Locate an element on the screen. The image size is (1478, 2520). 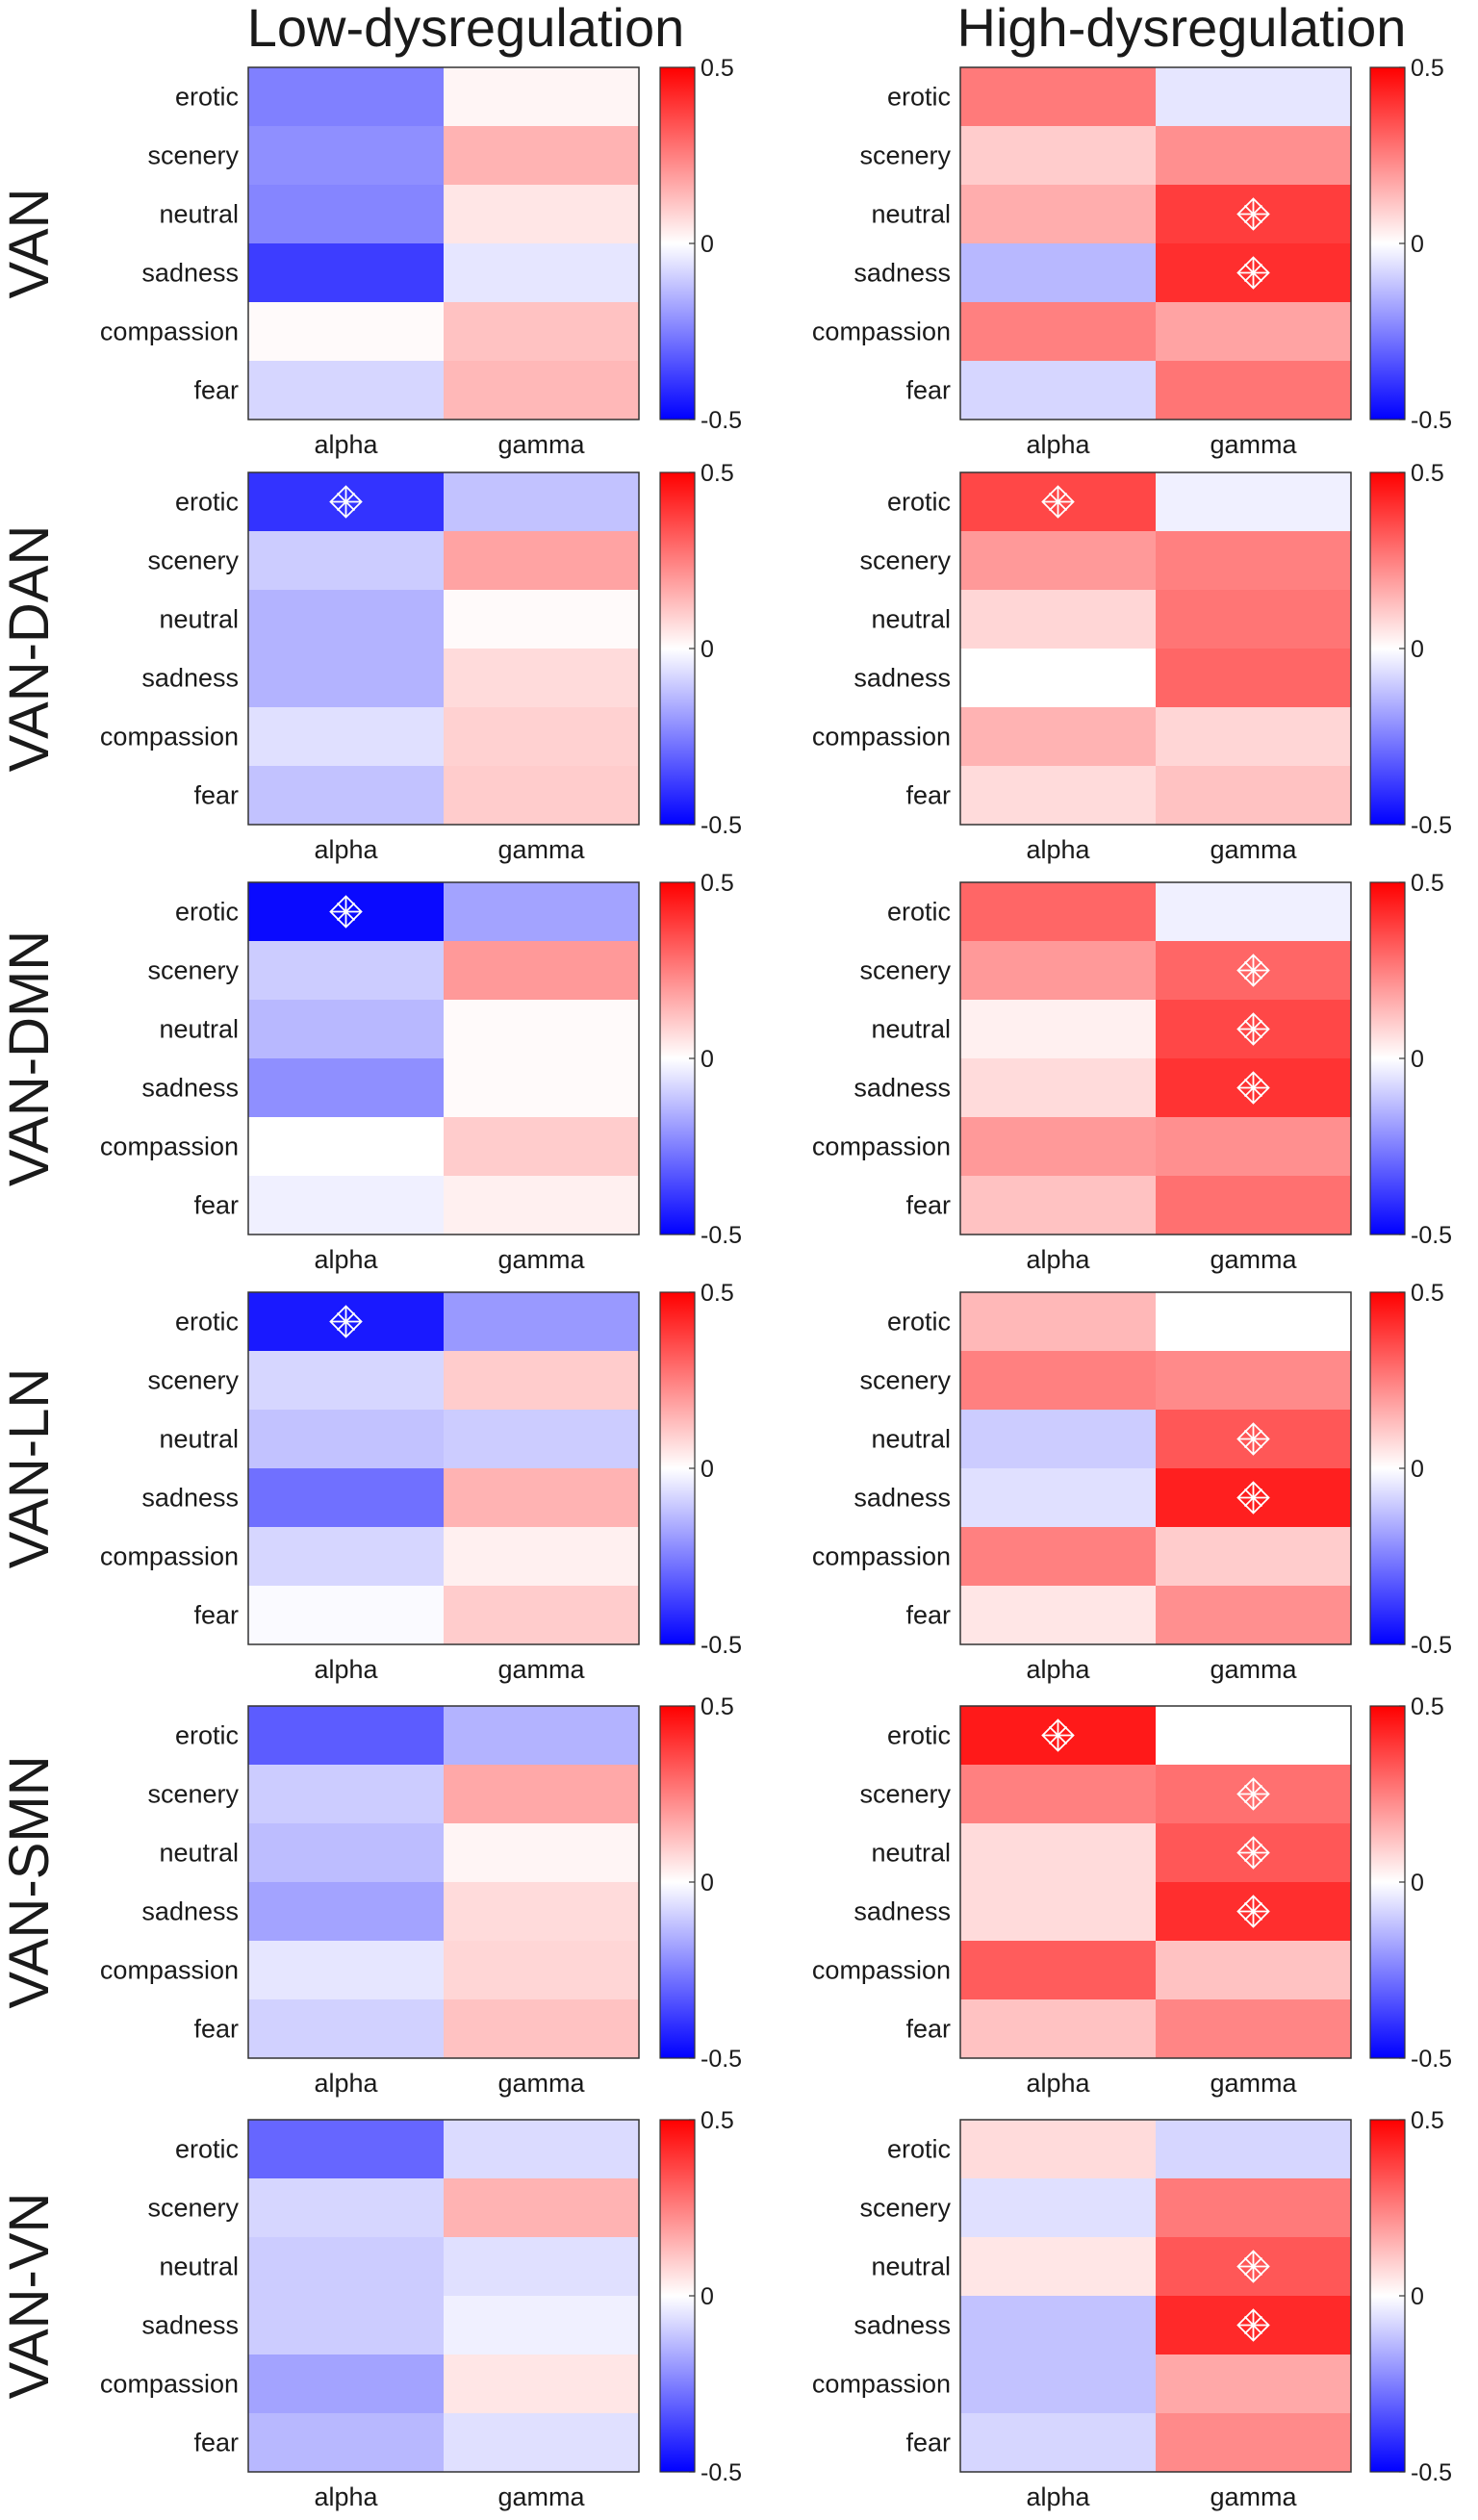
band-label: gamma is located at coordinates (1253, 1670).